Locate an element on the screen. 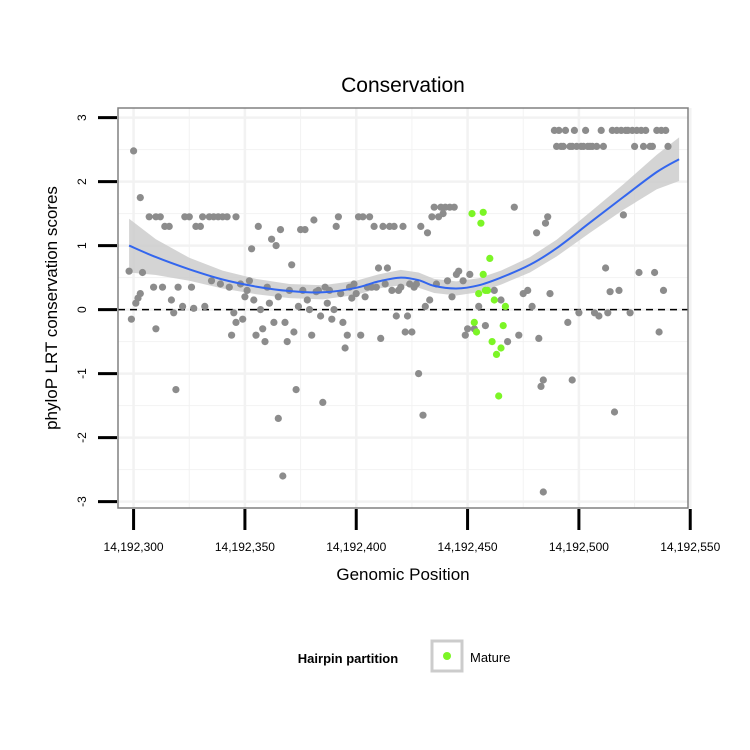  y-tick-label: 1 is located at coordinates (82, 245).